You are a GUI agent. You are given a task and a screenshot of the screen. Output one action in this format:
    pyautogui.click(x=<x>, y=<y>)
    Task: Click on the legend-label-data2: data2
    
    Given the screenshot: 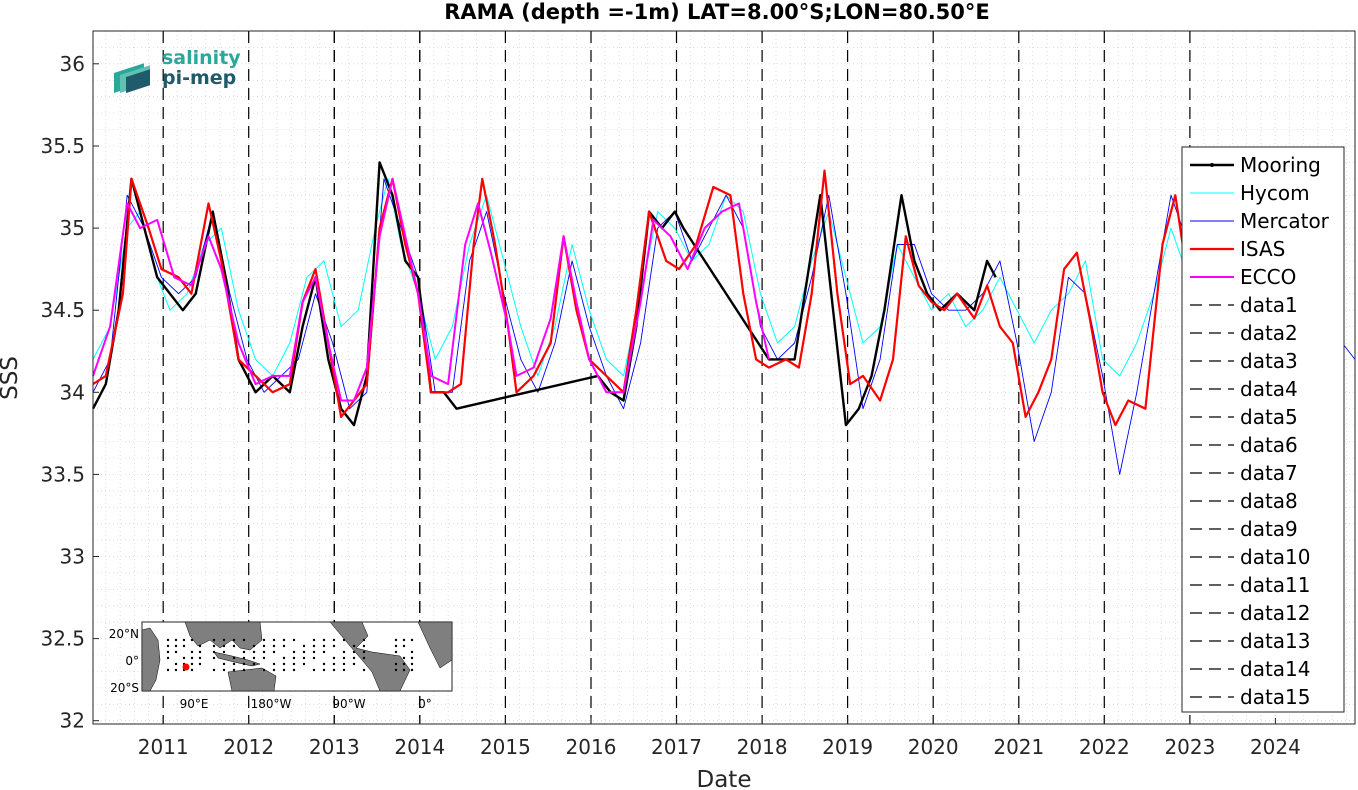 What is the action you would take?
    pyautogui.click(x=1269, y=333)
    